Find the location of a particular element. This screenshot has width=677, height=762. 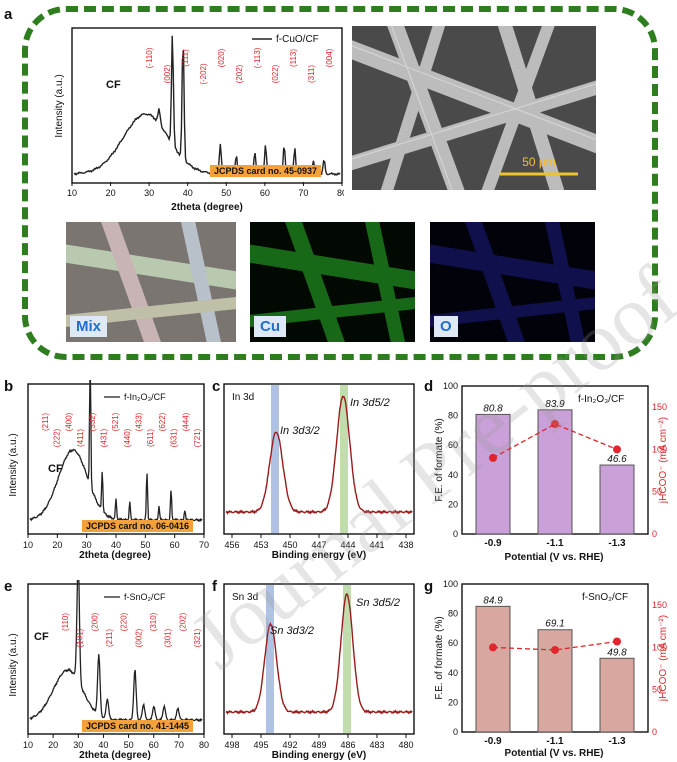

bar-d-xtick-0: -0.9 is located at coordinates (493, 543).